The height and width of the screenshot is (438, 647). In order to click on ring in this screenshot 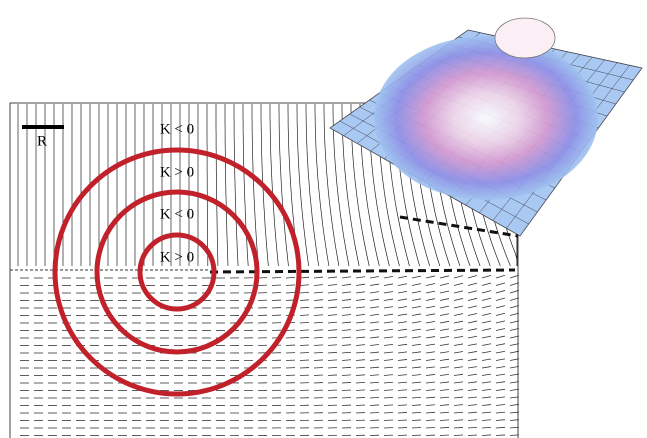, I will do `click(177, 272)`.